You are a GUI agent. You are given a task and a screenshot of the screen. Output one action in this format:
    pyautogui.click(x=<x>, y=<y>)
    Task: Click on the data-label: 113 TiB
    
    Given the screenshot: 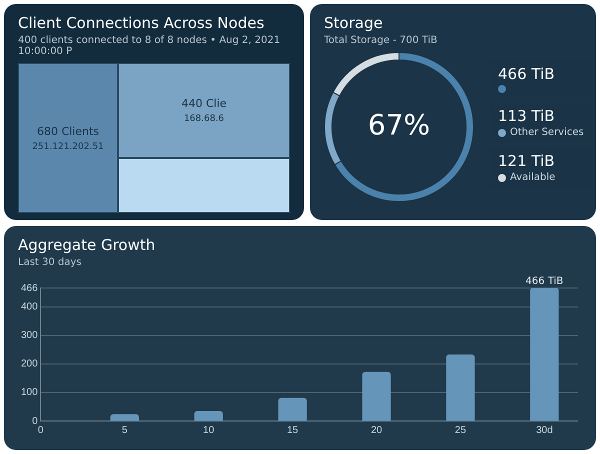 What is the action you would take?
    pyautogui.click(x=527, y=116)
    